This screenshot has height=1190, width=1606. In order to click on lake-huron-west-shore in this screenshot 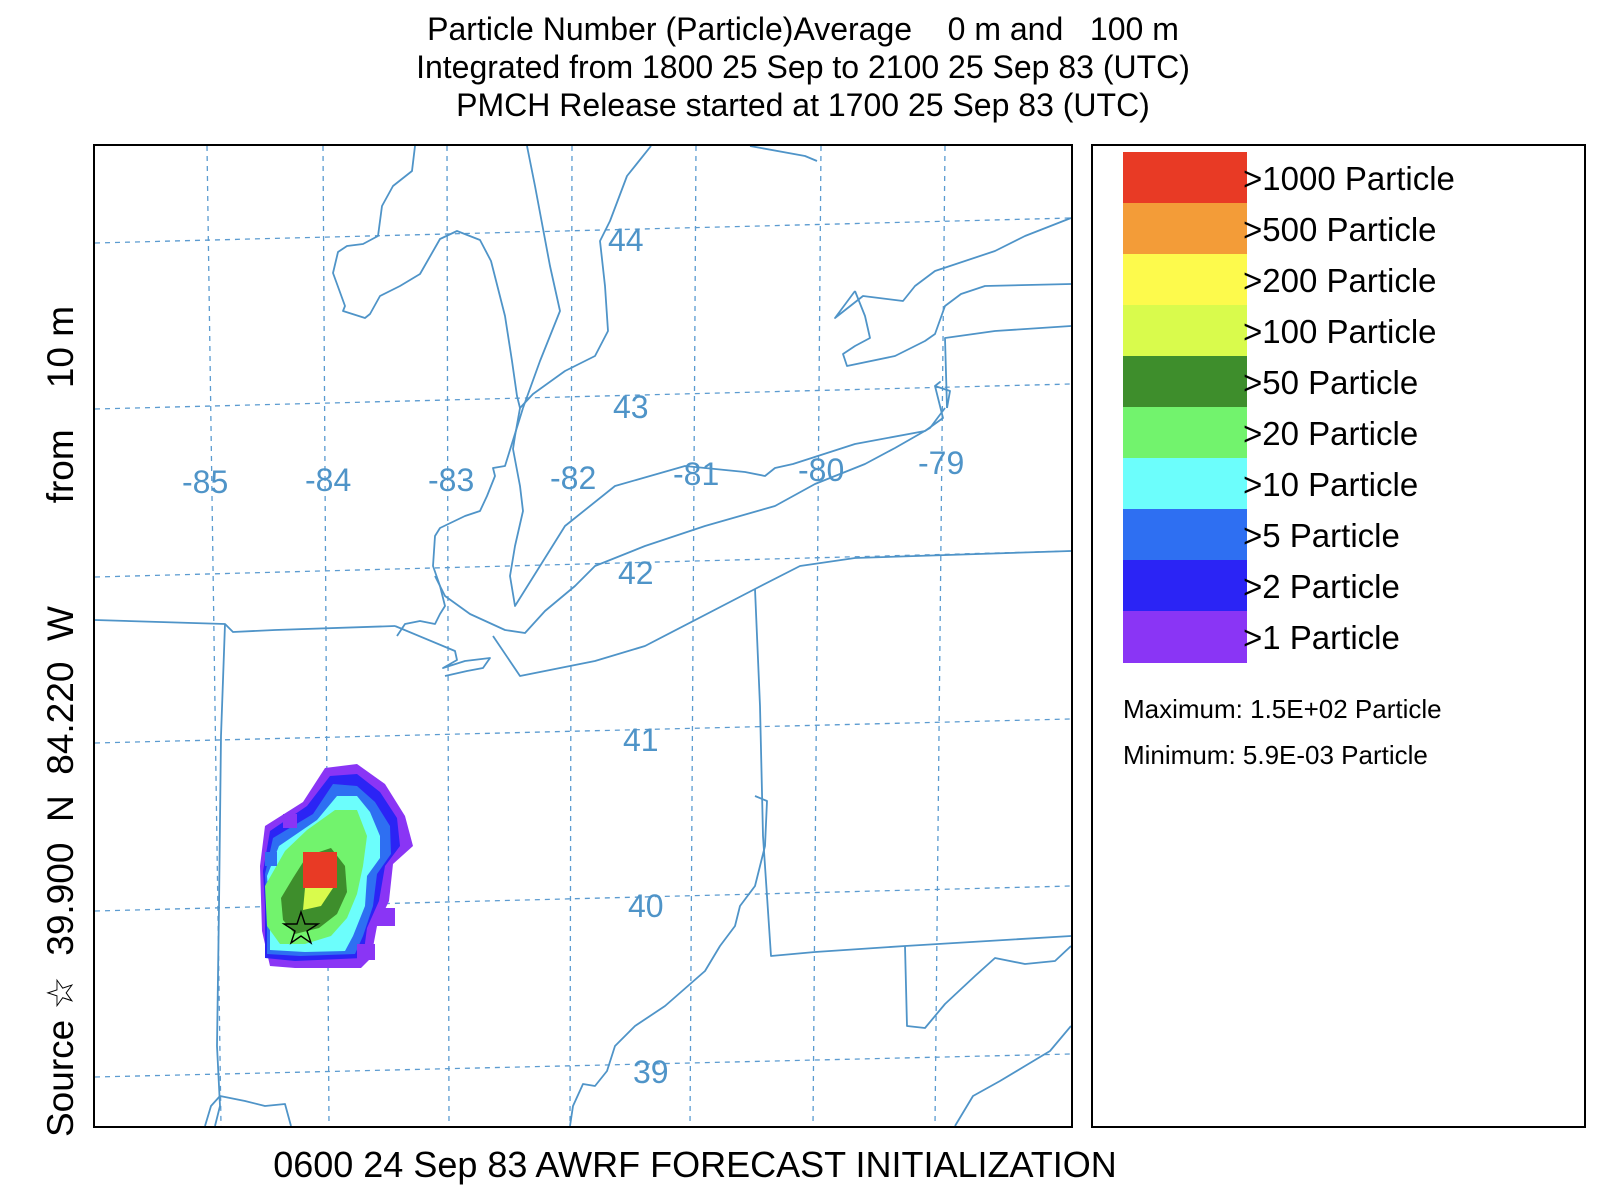, I will do `click(541, 277)`.